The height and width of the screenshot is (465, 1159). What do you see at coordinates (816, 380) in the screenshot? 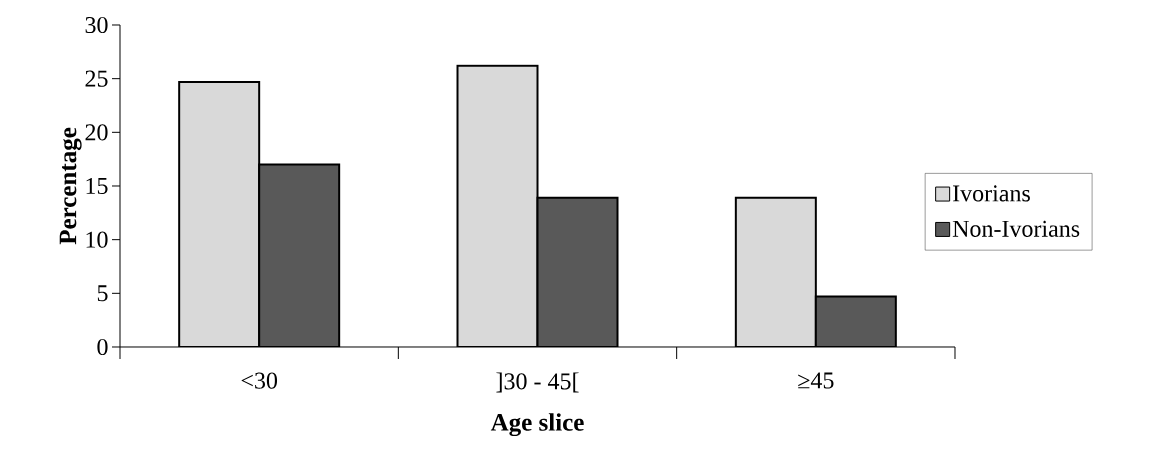
I see `x-tick-label: ≥45` at bounding box center [816, 380].